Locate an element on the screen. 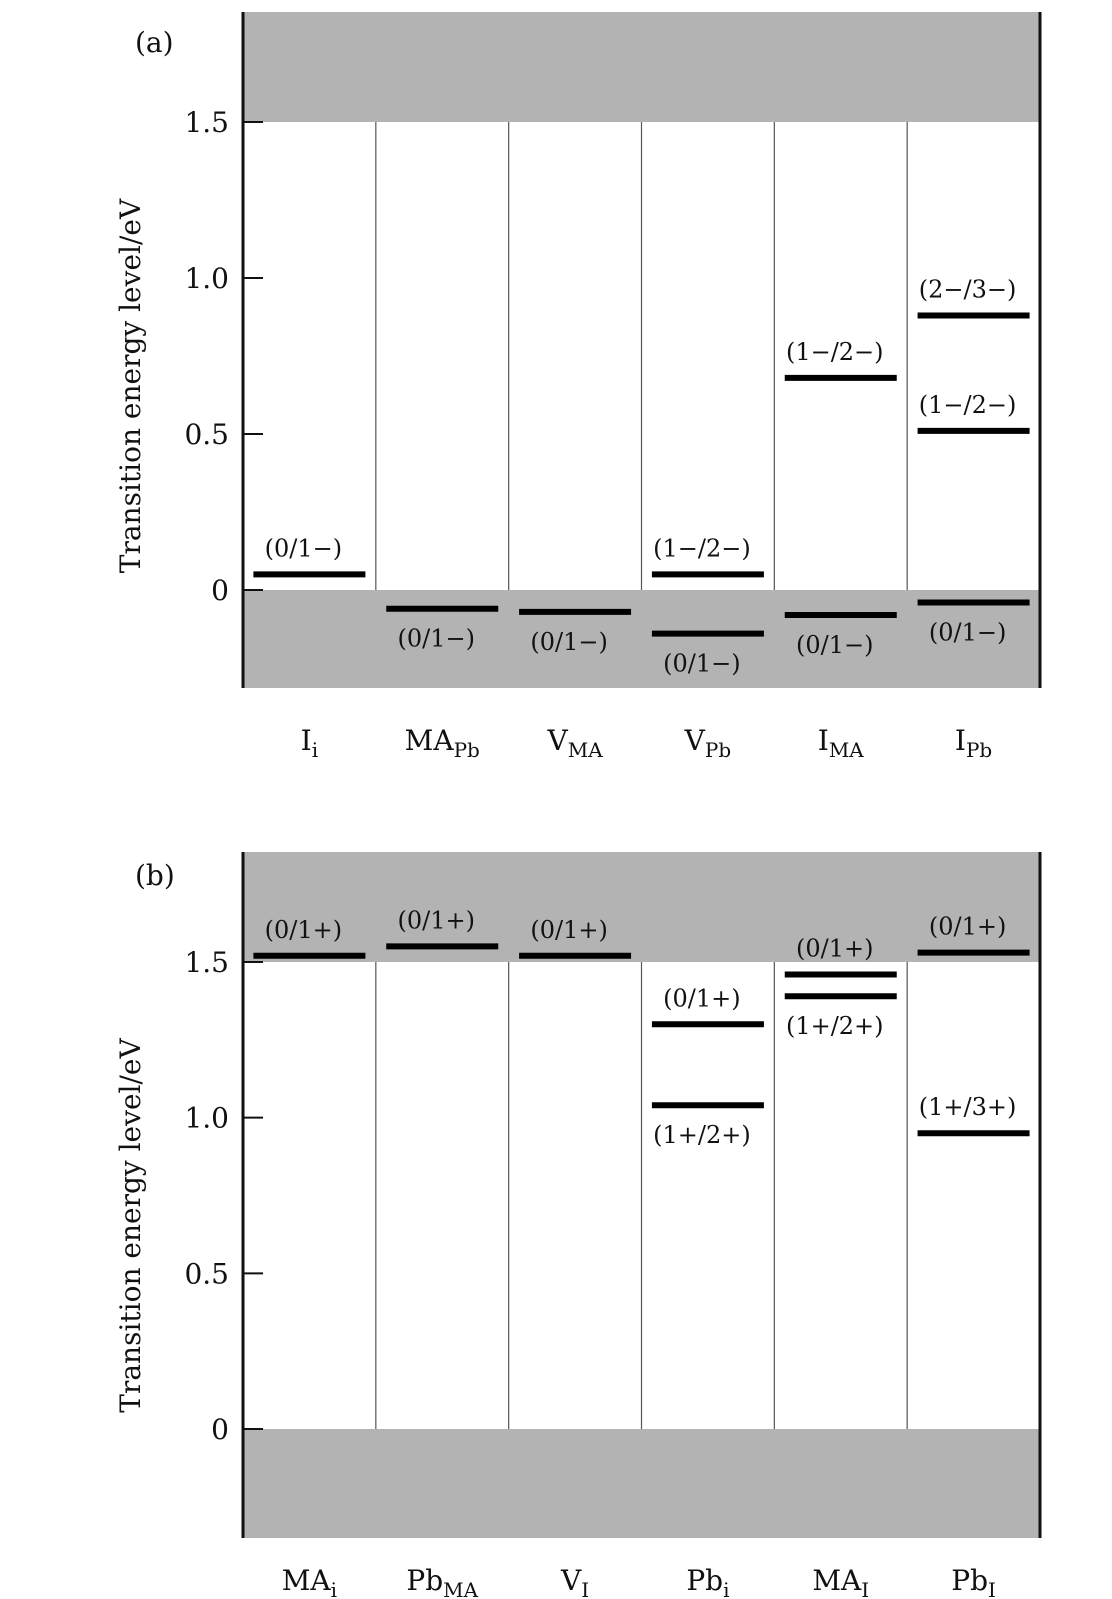 Image resolution: width=1112 pixels, height=1599 pixels. category-label: MAi is located at coordinates (309, 1581).